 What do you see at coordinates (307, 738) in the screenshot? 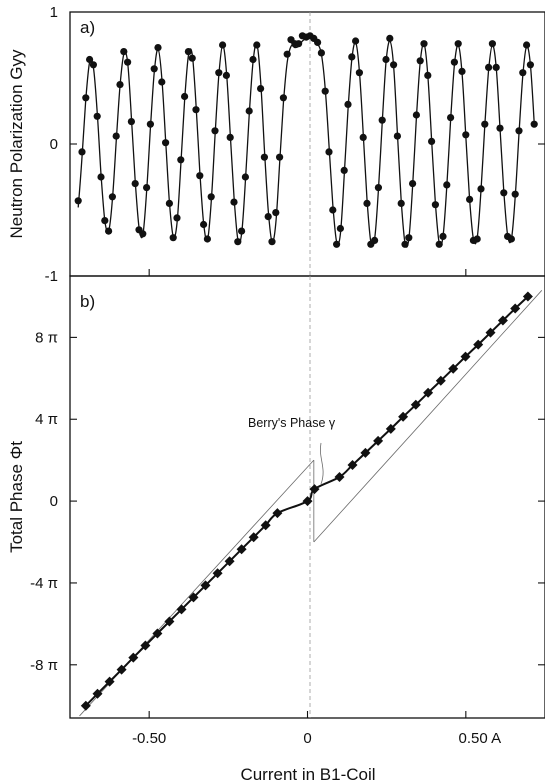
I see `panel-b-xtick-label: 0` at bounding box center [307, 738].